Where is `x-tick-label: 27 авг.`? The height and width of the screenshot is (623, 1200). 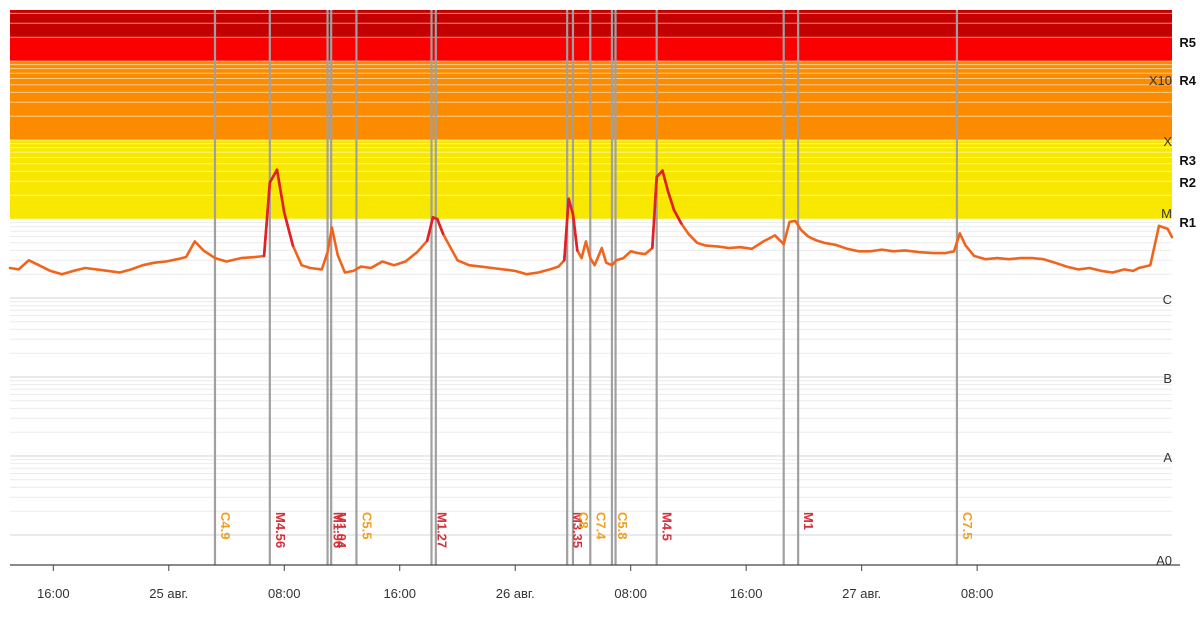
x-tick-label: 27 авг. is located at coordinates (861, 593).